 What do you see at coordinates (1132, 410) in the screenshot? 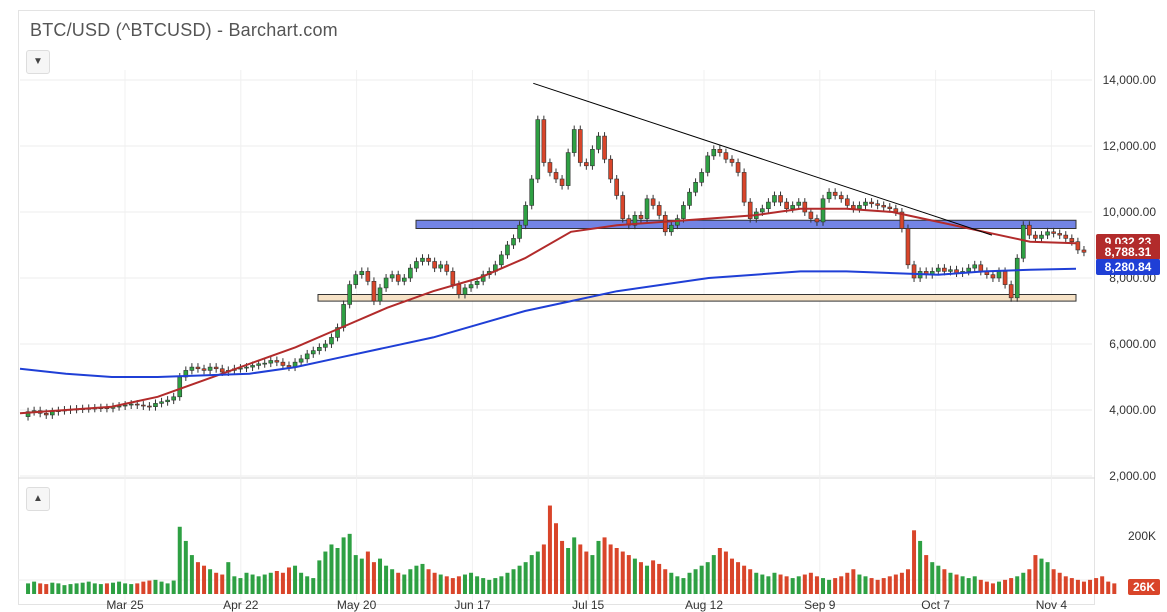
I see `y-tick-label: 4,000.00` at bounding box center [1132, 410].